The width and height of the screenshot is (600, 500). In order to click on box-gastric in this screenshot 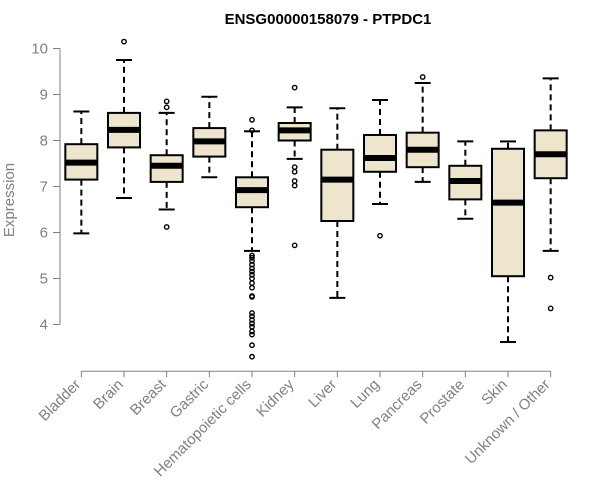, I will do `click(209, 137)`.